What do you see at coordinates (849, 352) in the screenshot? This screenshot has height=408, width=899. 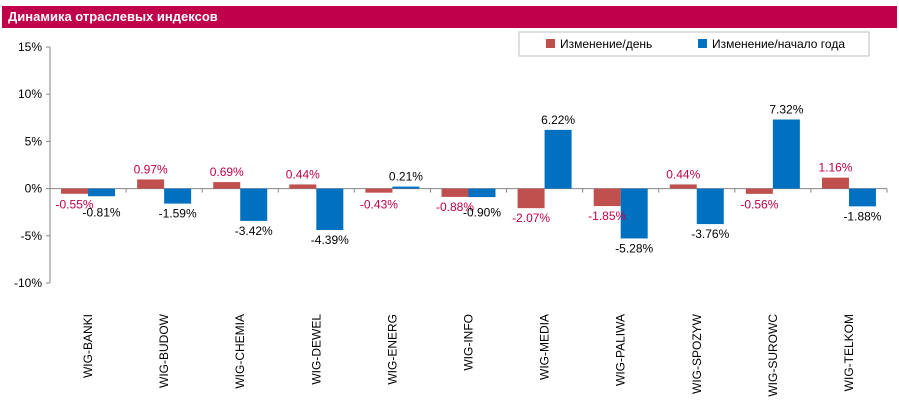 I see `category-label: WIG-TELKOM` at bounding box center [849, 352].